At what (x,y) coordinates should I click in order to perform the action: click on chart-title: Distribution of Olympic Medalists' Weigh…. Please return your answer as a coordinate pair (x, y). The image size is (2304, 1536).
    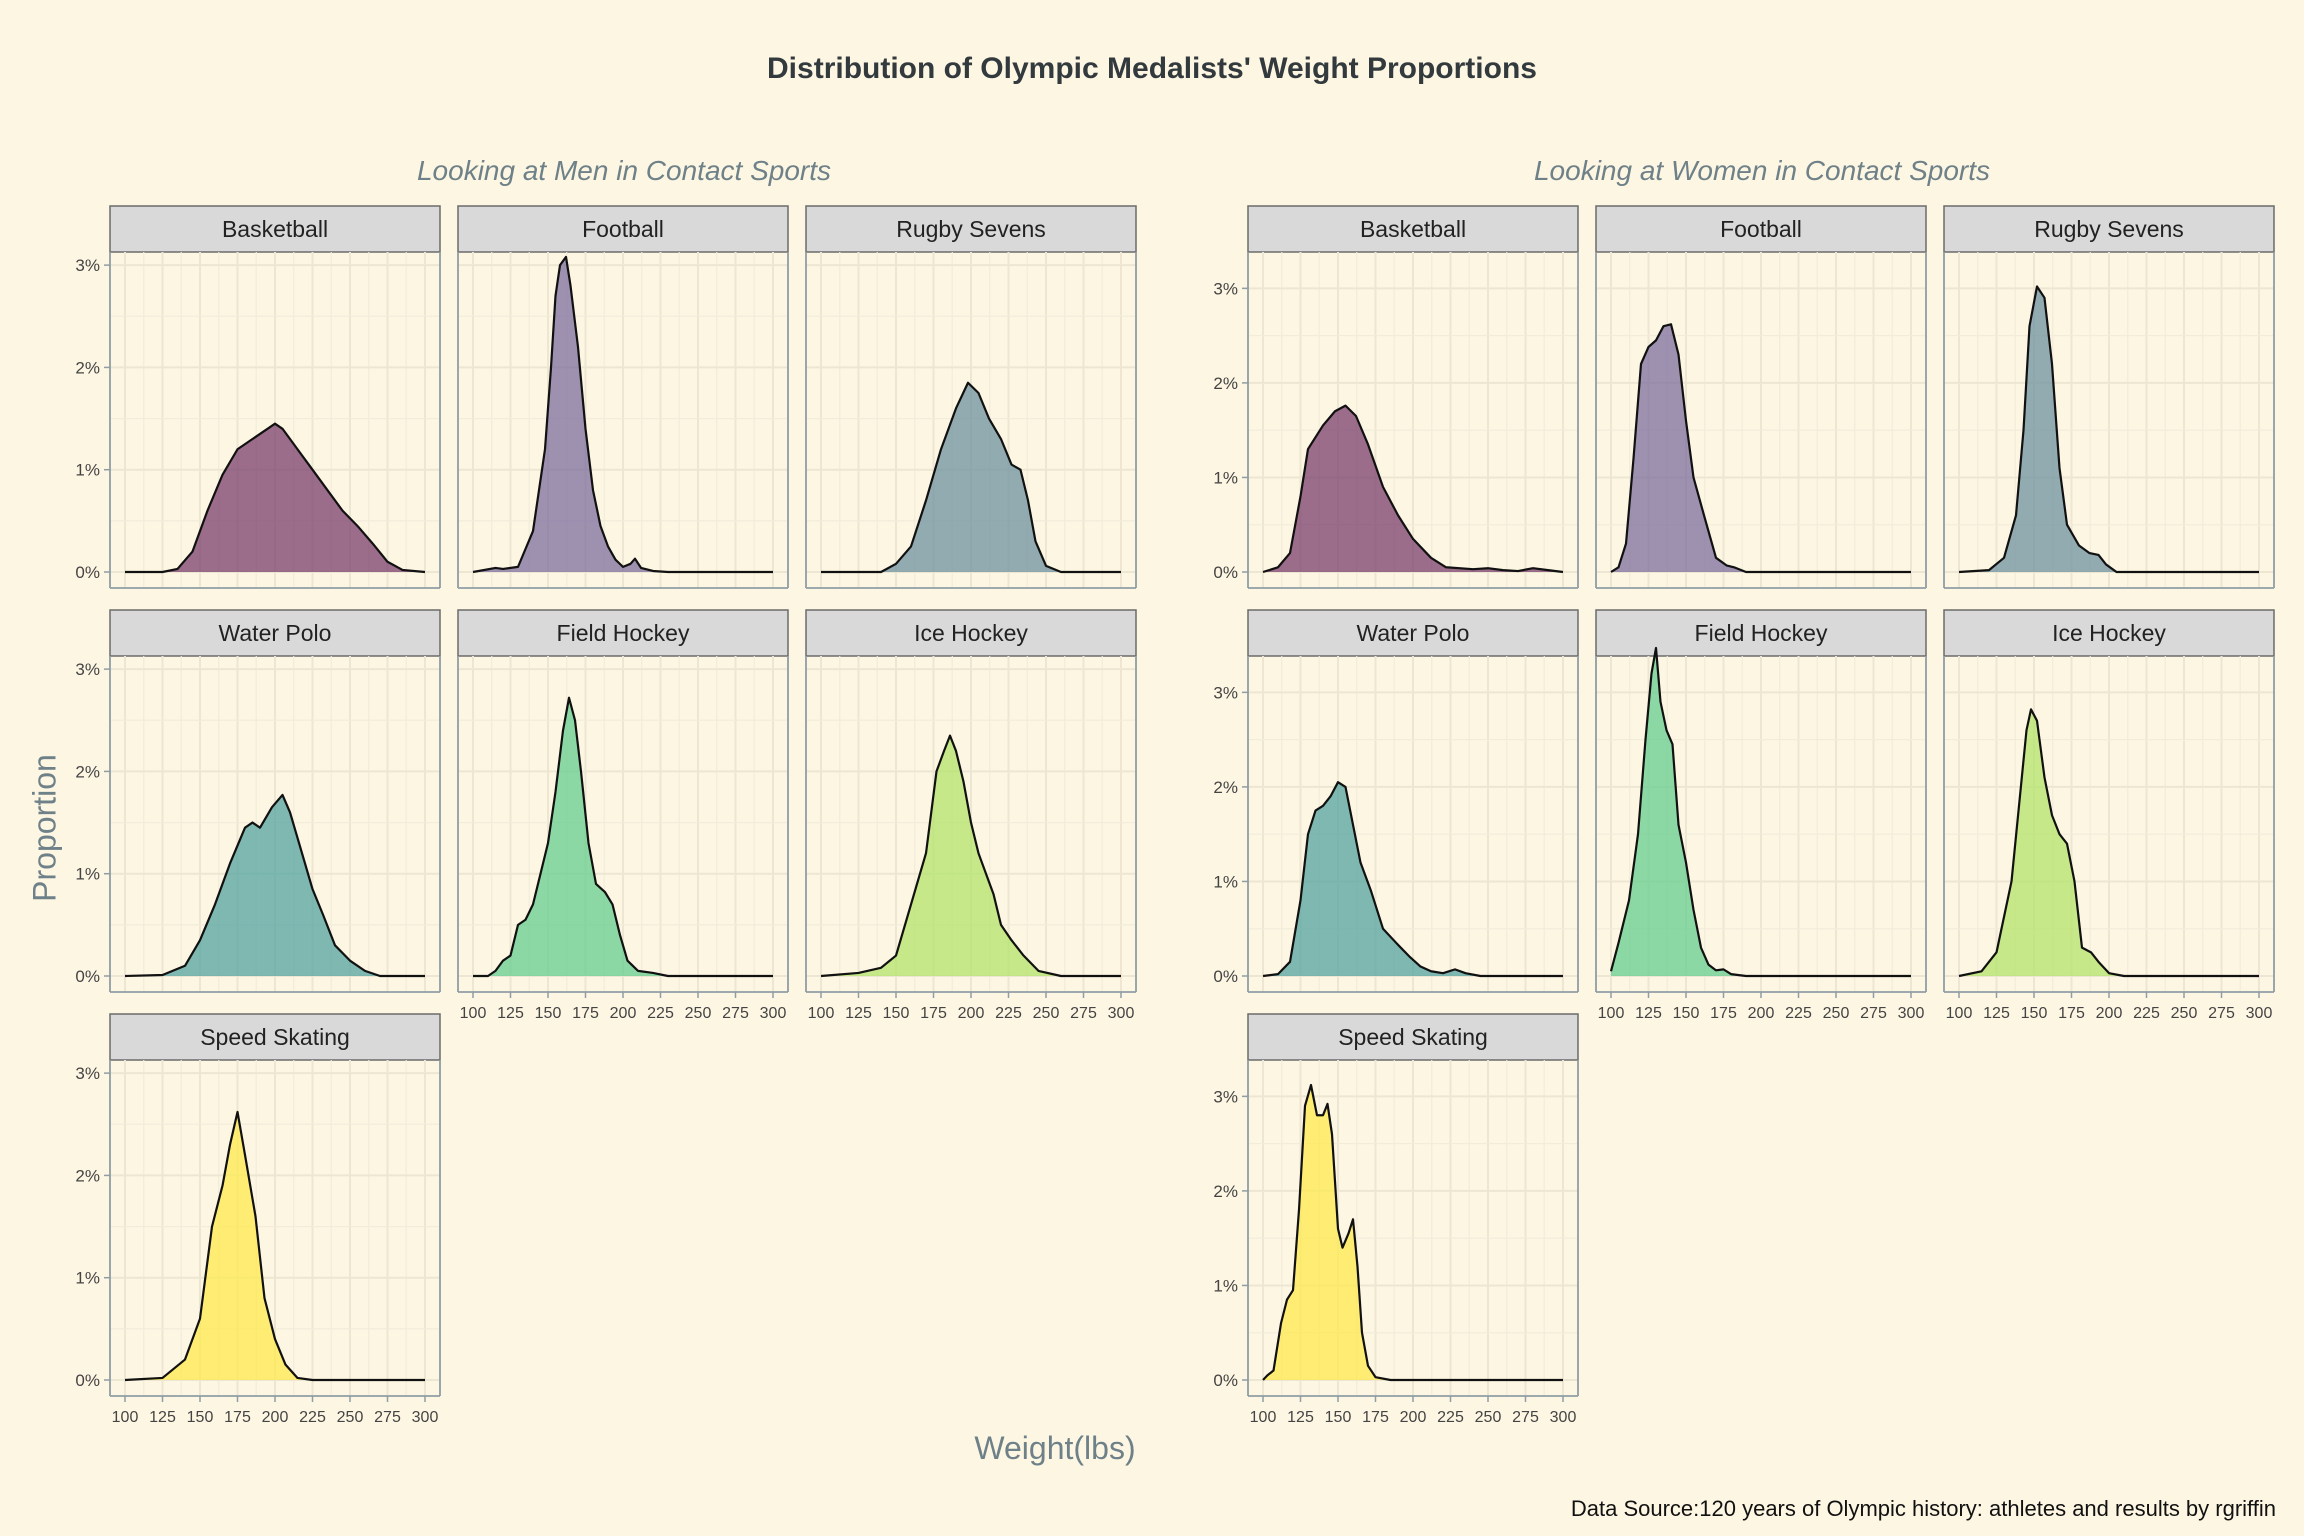
    Looking at the image, I should click on (1152, 68).